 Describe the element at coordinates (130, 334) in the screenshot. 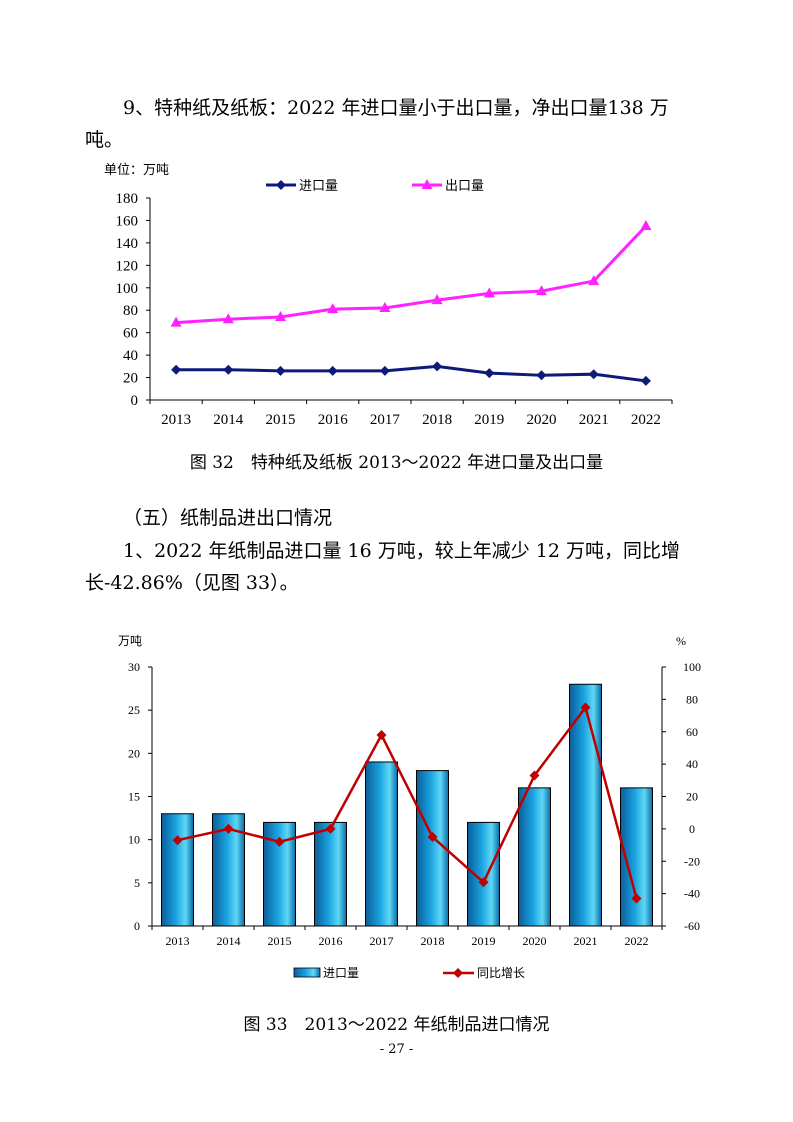

I see `chart32-y-tick-label: 60` at that location.